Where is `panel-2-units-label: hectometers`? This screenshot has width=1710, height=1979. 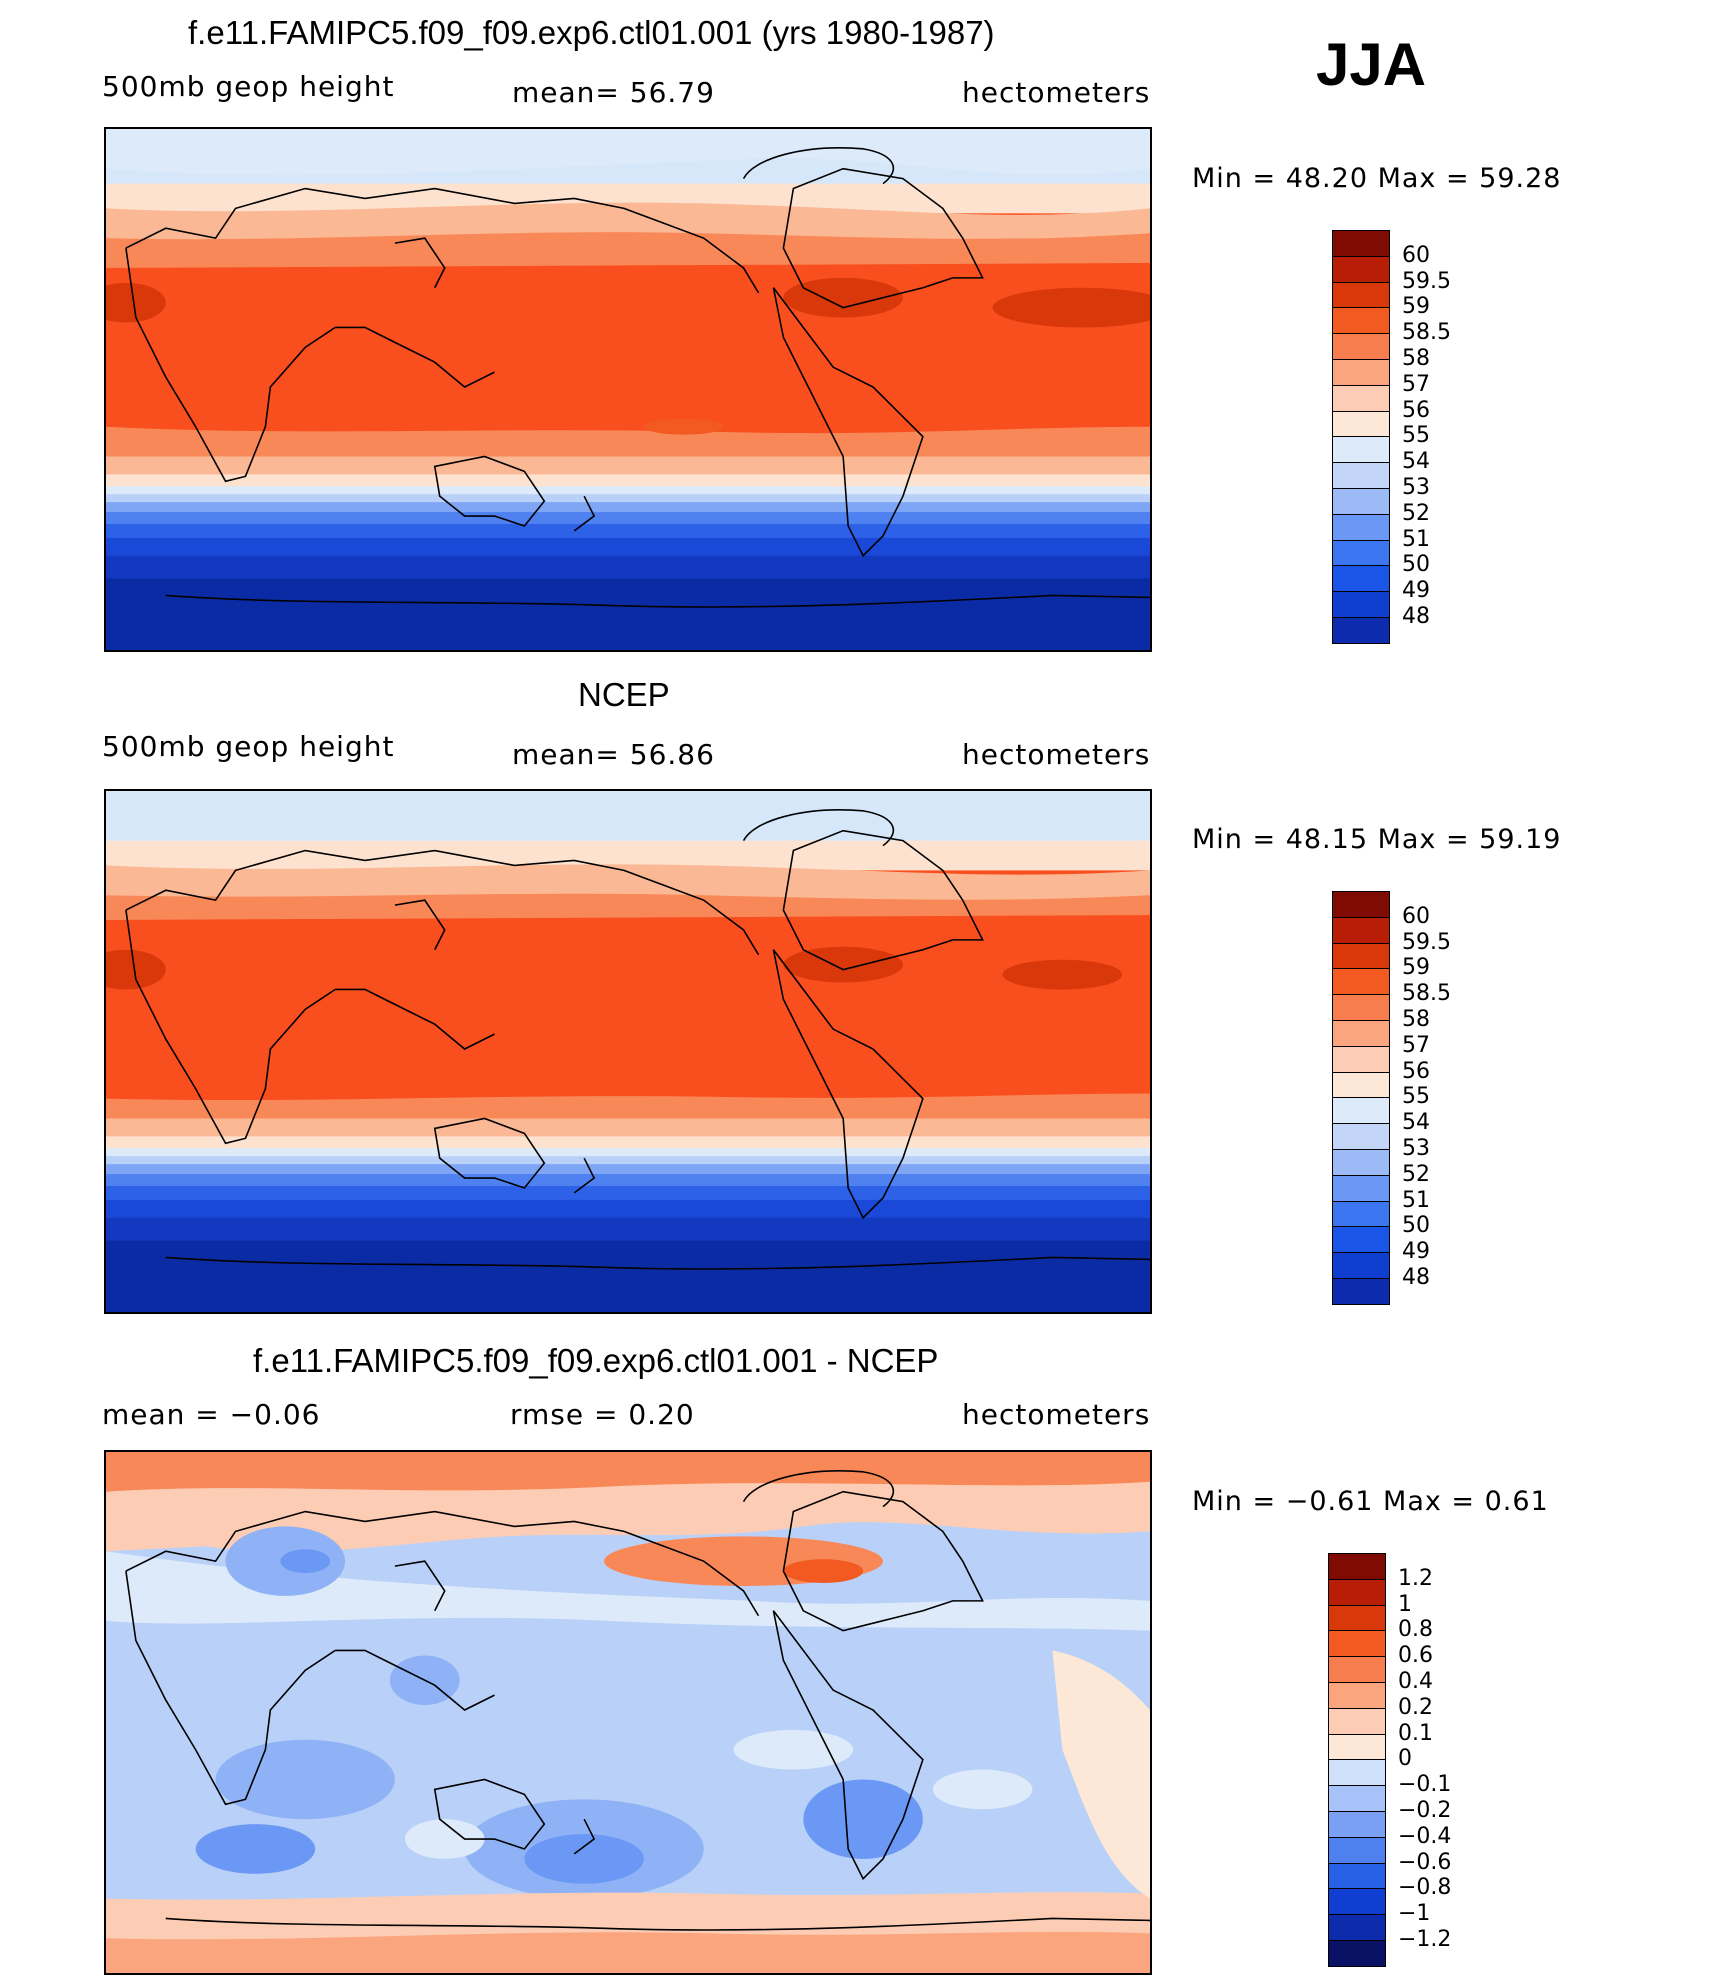
panel-2-units-label: hectometers is located at coordinates (1056, 754).